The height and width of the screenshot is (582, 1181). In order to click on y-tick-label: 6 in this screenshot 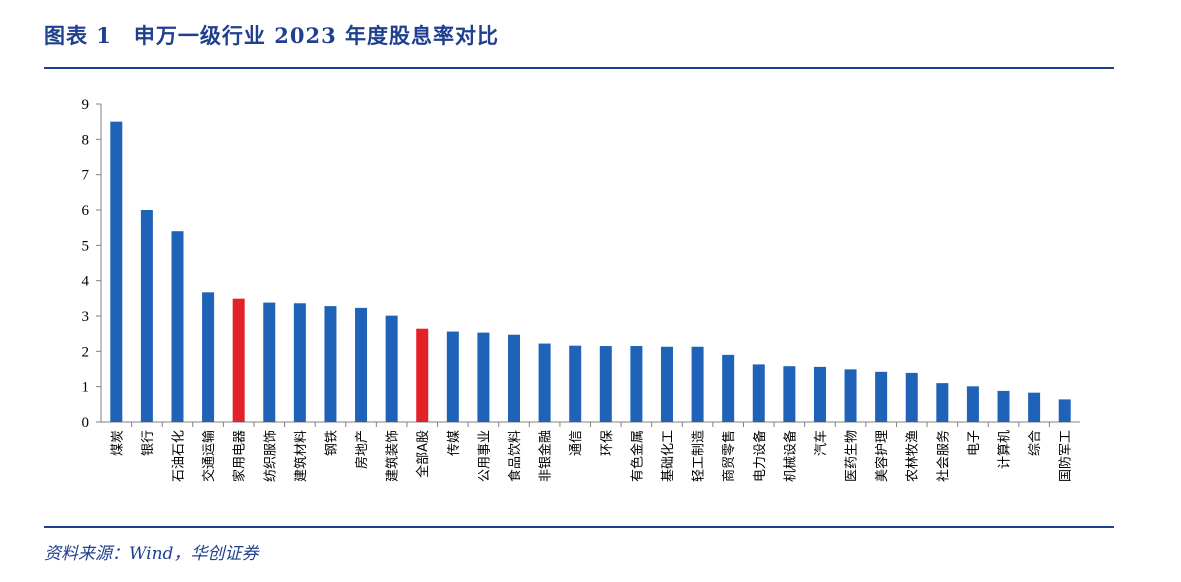, I will do `click(86, 211)`.